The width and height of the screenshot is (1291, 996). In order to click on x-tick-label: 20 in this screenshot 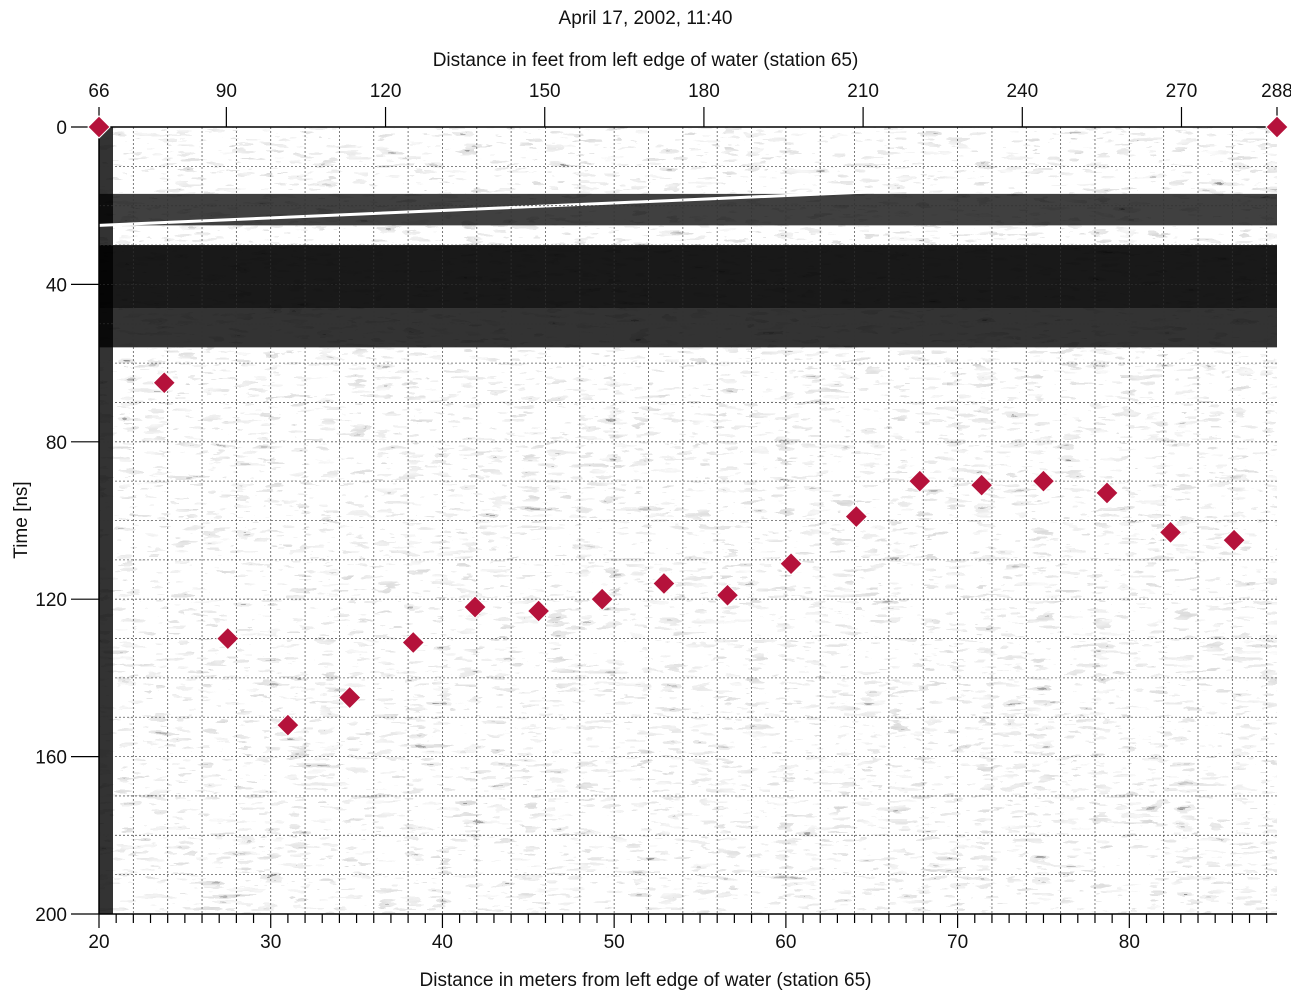, I will do `click(98, 942)`.